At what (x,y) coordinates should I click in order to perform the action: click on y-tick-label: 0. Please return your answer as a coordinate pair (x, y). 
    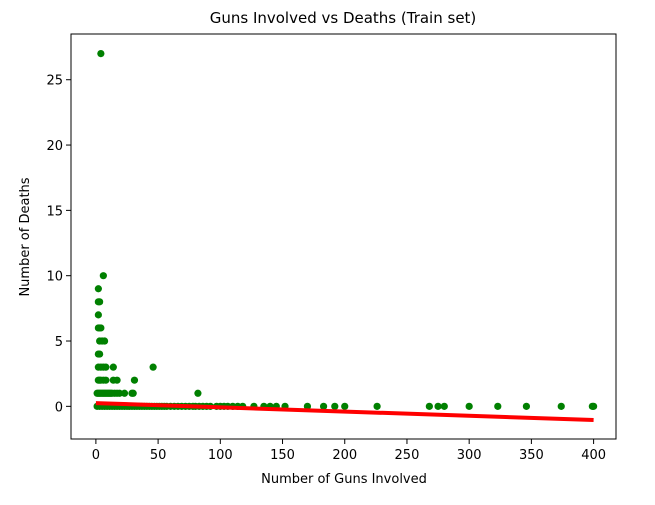
    Looking at the image, I should click on (59, 407).